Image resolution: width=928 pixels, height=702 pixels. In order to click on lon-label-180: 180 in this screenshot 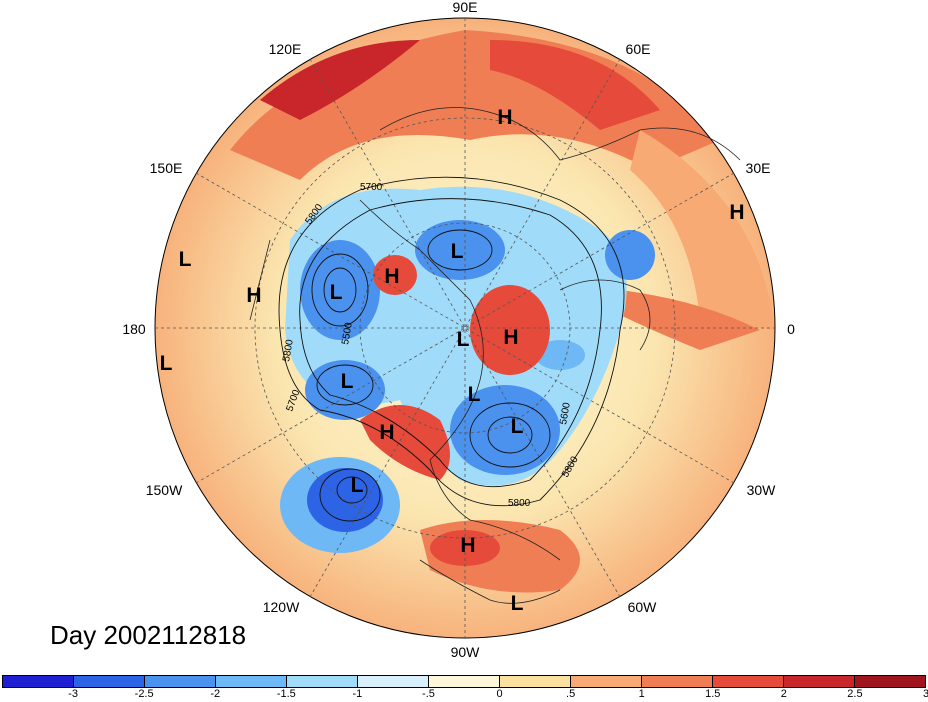, I will do `click(134, 329)`.